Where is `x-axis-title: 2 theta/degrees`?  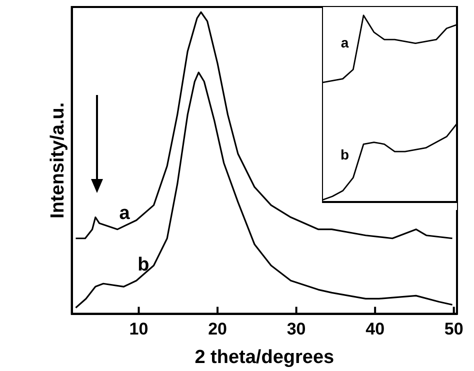
x-axis-title: 2 theta/degrees is located at coordinates (264, 357).